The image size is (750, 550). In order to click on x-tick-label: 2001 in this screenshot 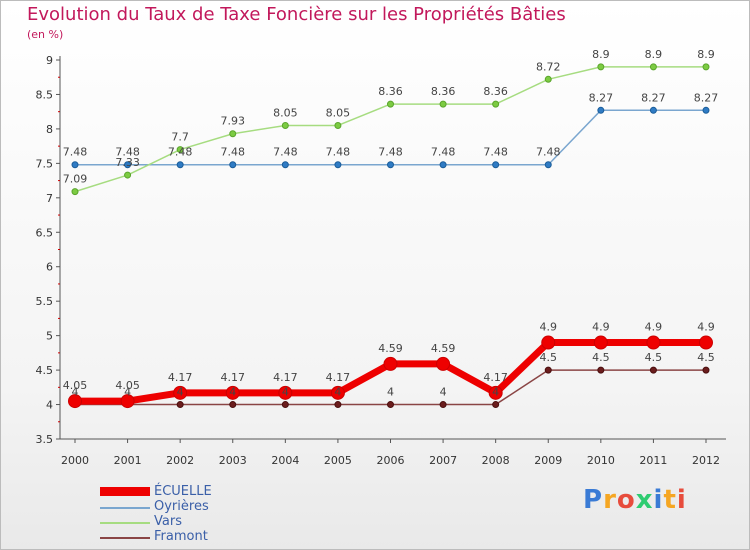, I will do `click(128, 460)`.